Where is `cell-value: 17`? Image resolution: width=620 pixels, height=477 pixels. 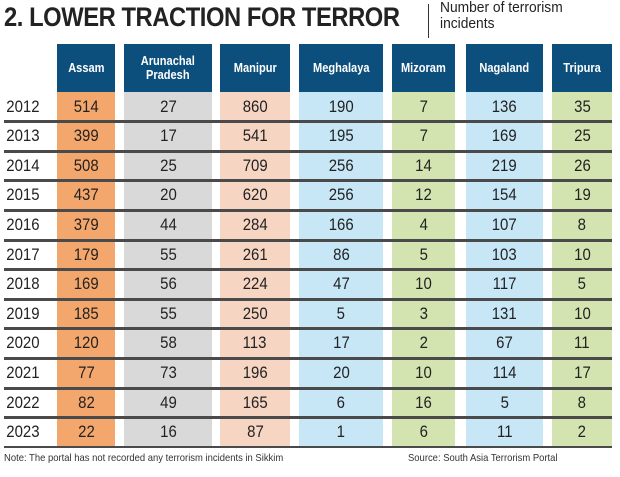
cell-value: 17 is located at coordinates (341, 343).